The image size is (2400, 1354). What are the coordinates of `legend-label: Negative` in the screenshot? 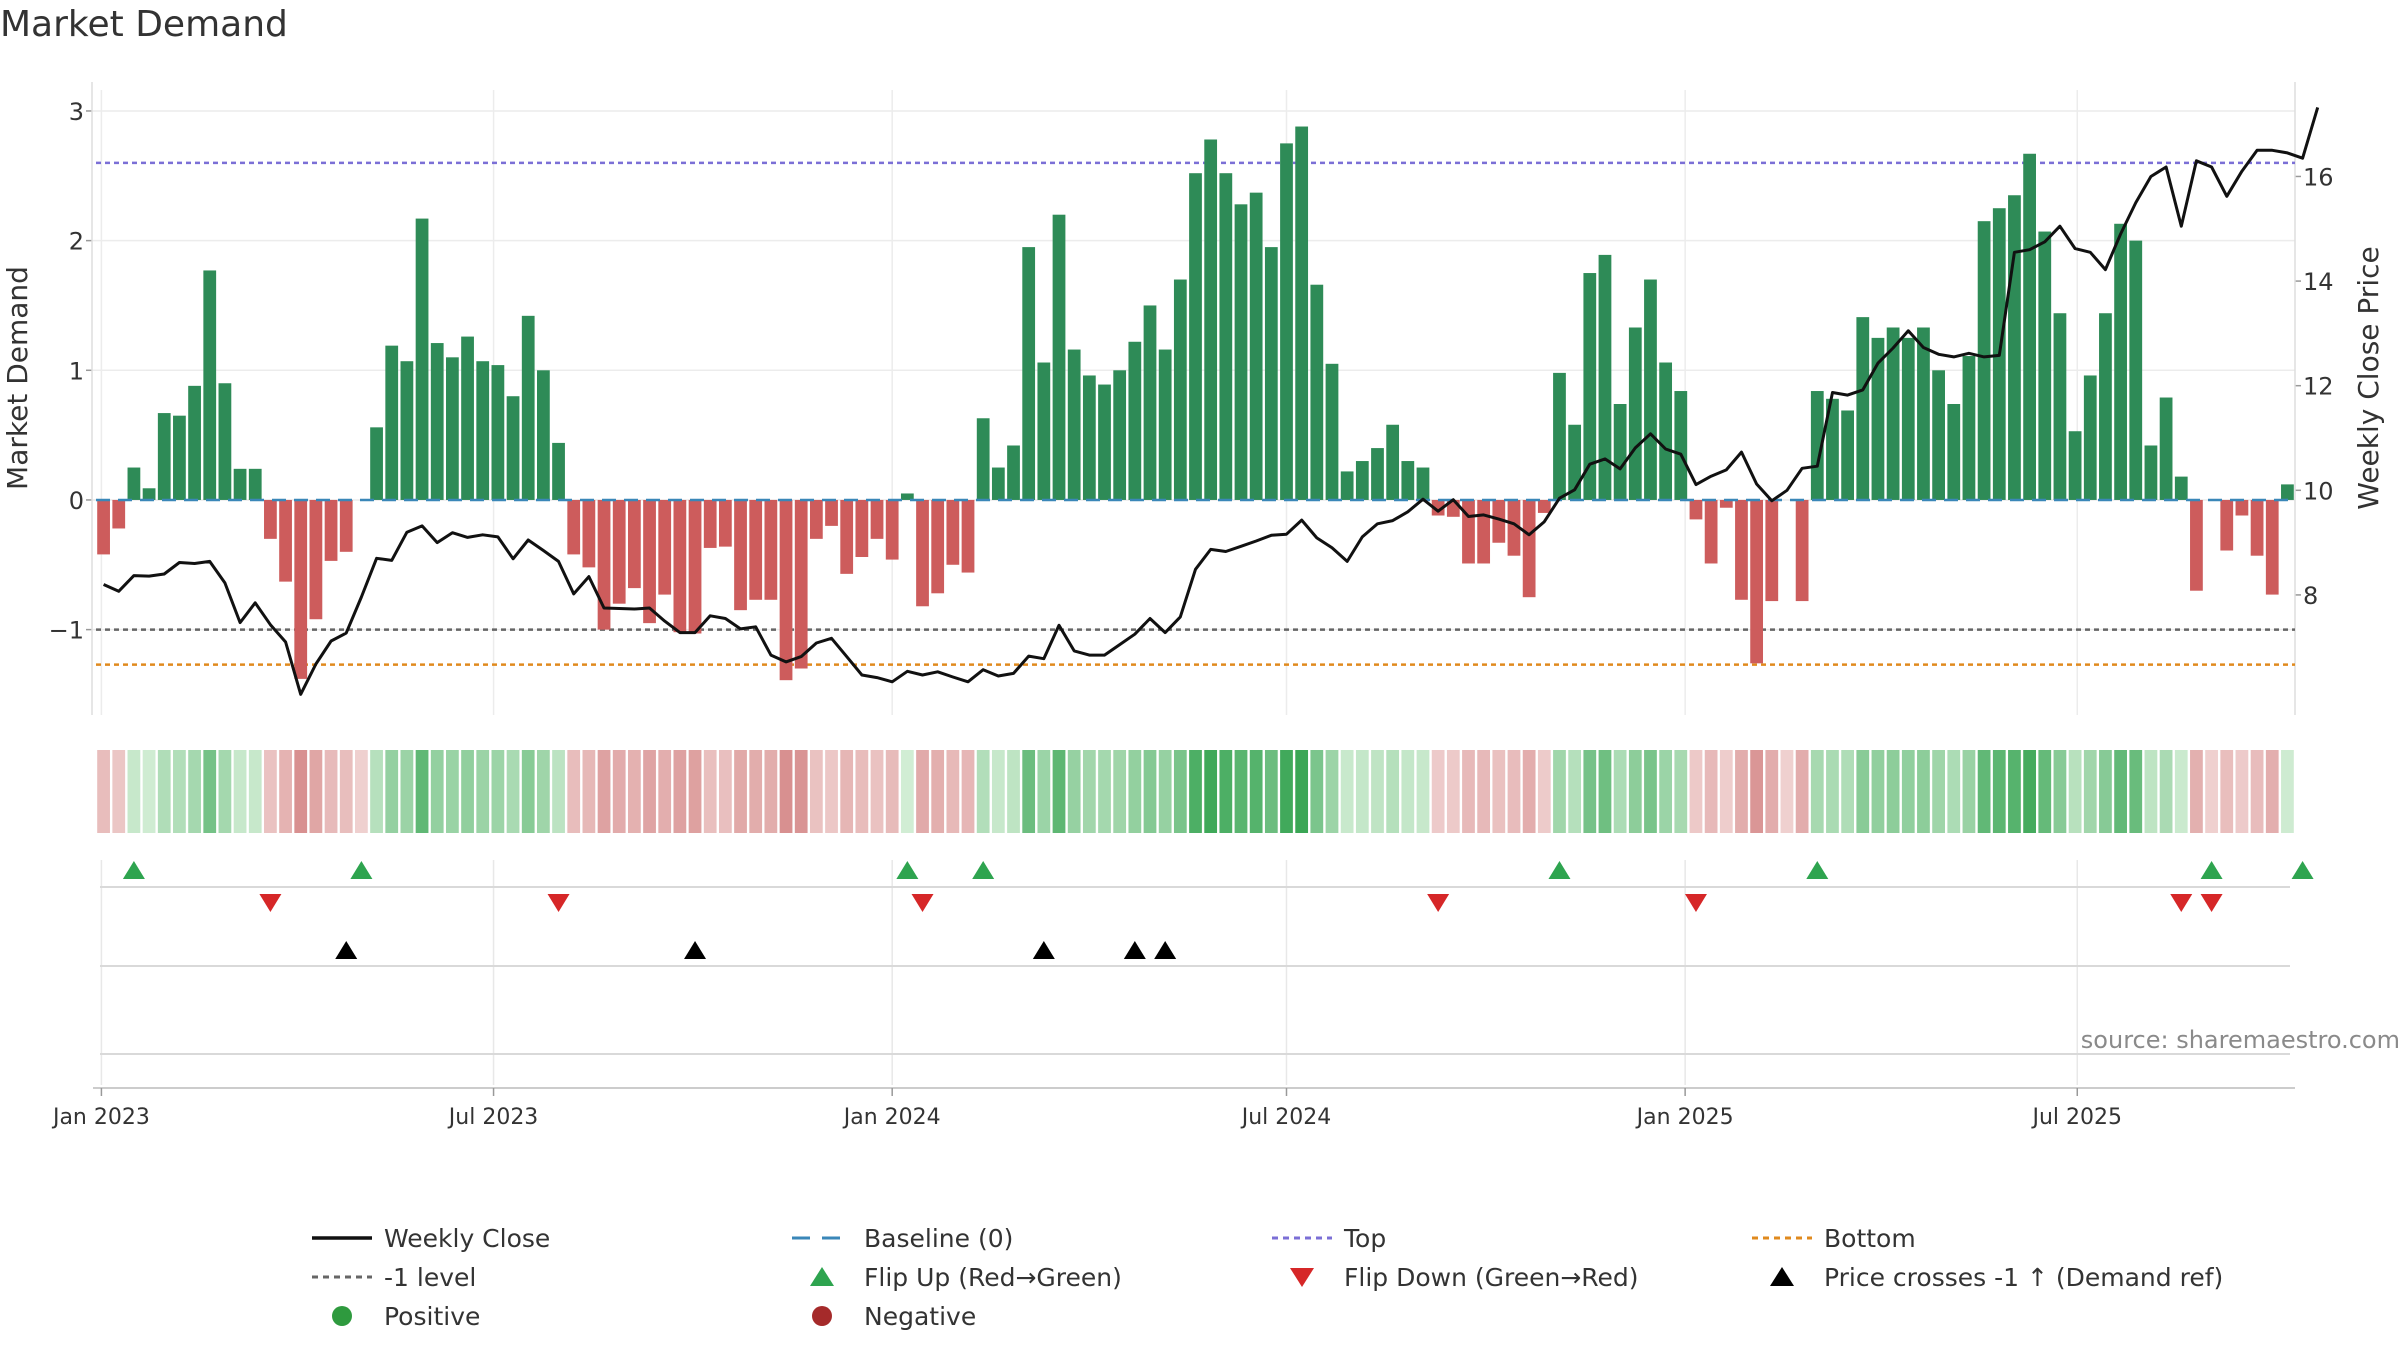 It's located at (920, 1316).